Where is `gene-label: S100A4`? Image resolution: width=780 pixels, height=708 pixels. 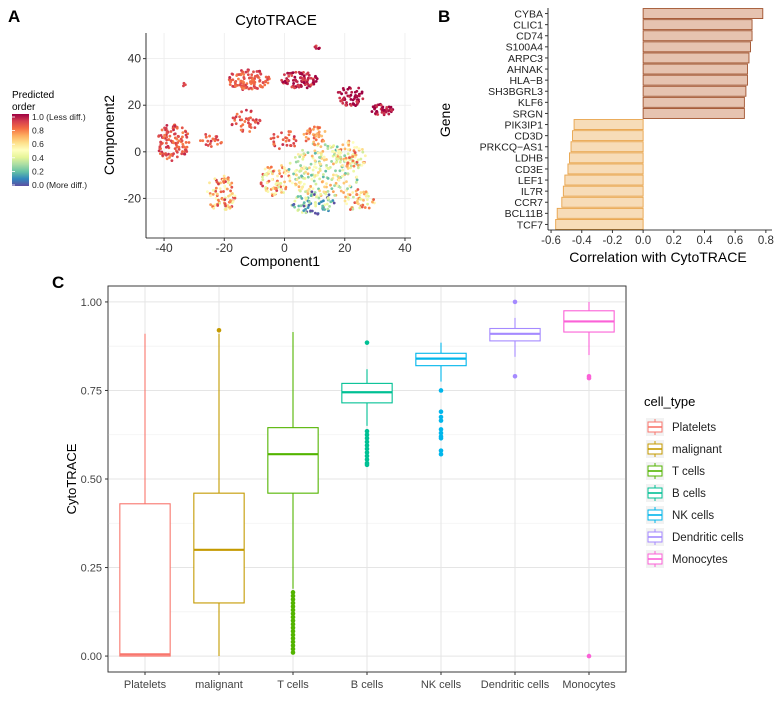
gene-label: S100A4 is located at coordinates (525, 48).